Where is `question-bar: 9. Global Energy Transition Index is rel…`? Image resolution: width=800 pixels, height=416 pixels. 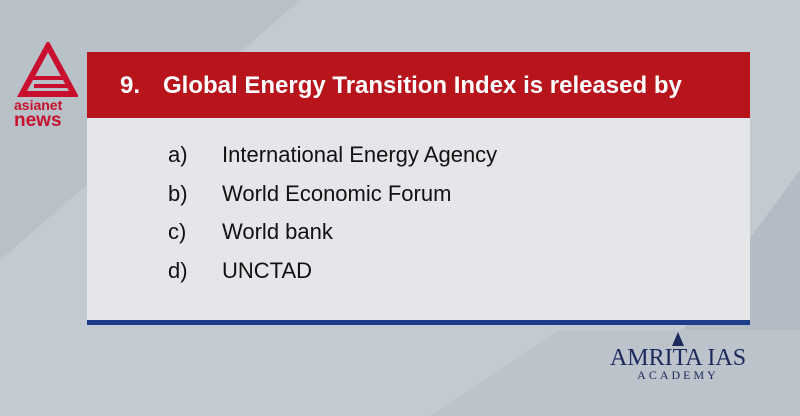 question-bar: 9. Global Energy Transition Index is rel… is located at coordinates (418, 85).